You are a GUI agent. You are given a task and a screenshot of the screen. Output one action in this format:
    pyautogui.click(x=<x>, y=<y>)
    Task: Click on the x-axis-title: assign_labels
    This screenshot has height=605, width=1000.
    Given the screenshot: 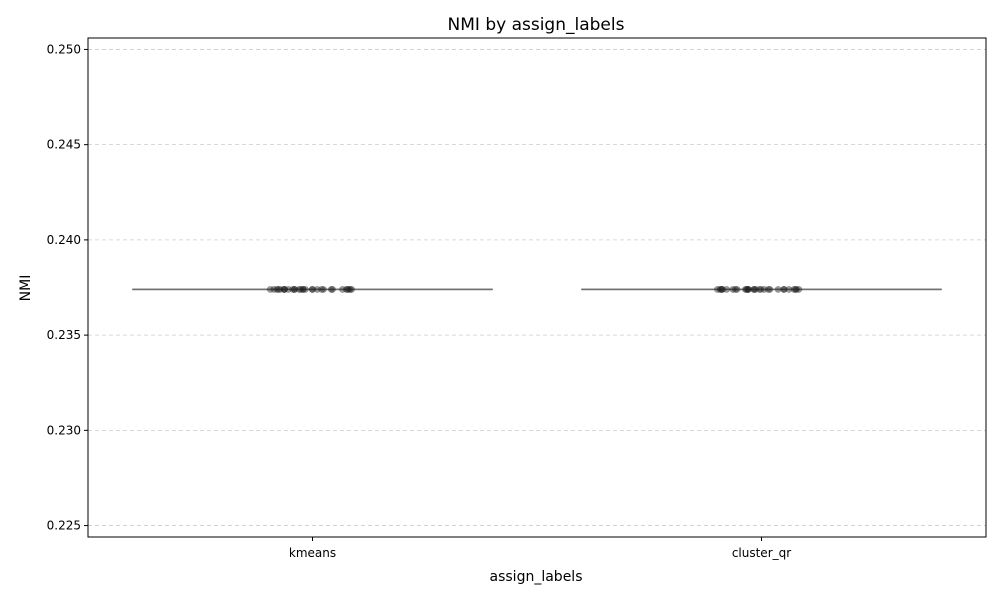 What is the action you would take?
    pyautogui.click(x=536, y=577)
    